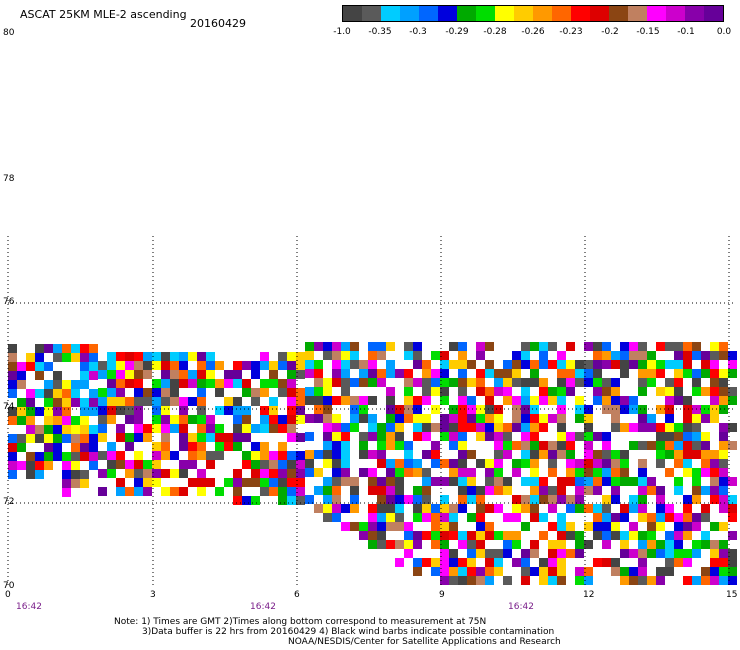 This screenshot has height=650, width=740. What do you see at coordinates (457, 32) in the screenshot?
I see `colorbar-label: -0.29` at bounding box center [457, 32].